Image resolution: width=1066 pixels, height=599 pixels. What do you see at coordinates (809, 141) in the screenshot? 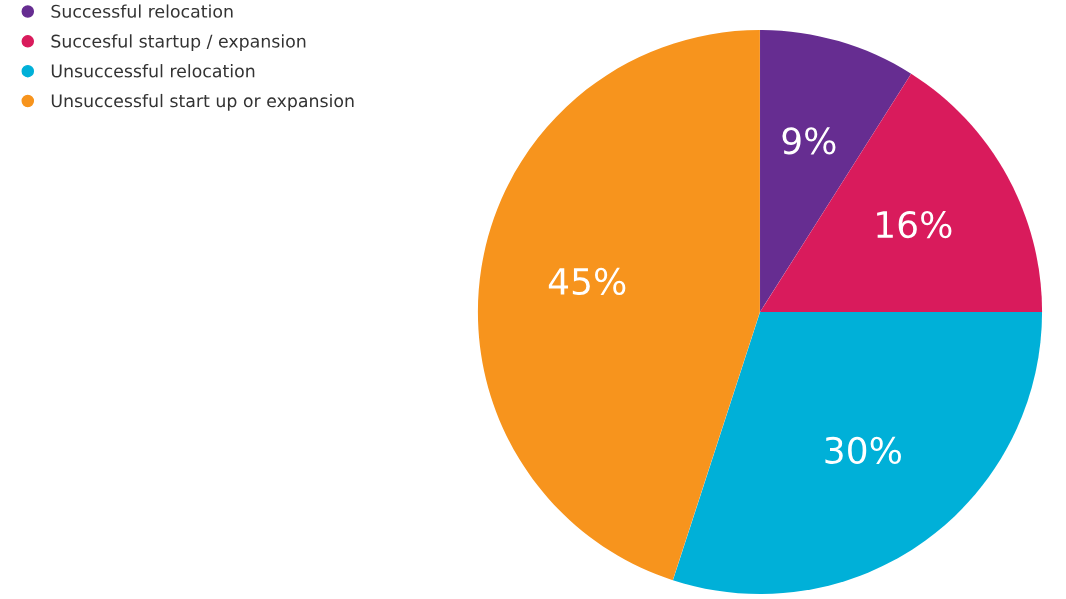
I see `data-label: 9%` at bounding box center [809, 141].